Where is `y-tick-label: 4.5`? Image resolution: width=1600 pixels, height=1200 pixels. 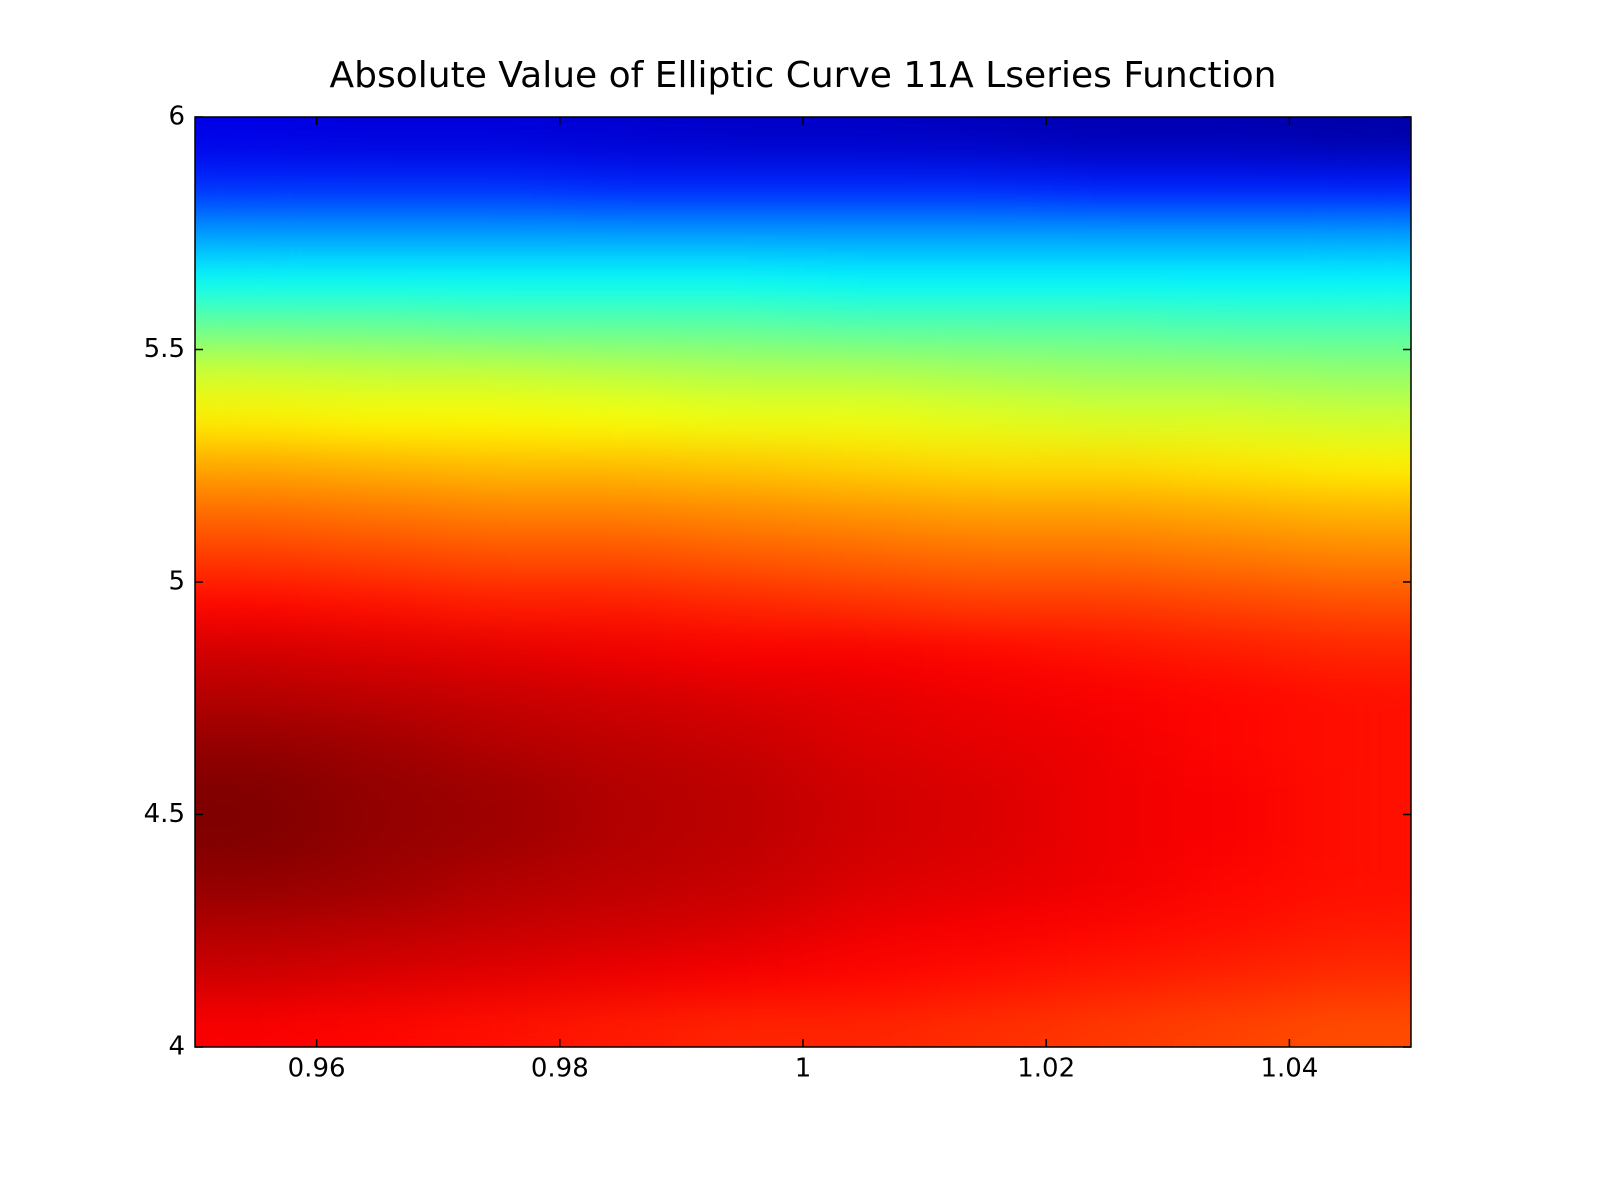 y-tick-label: 4.5 is located at coordinates (164, 814).